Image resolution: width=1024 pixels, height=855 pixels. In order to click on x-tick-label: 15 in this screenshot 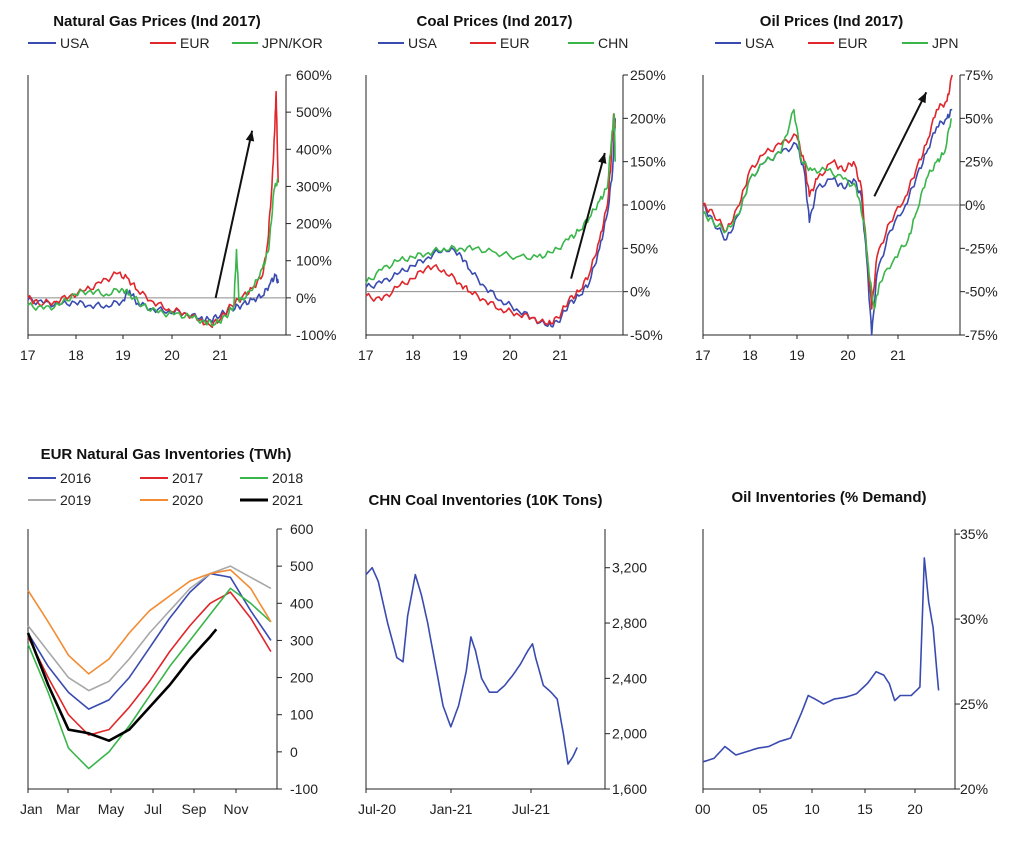, I will do `click(865, 809)`.